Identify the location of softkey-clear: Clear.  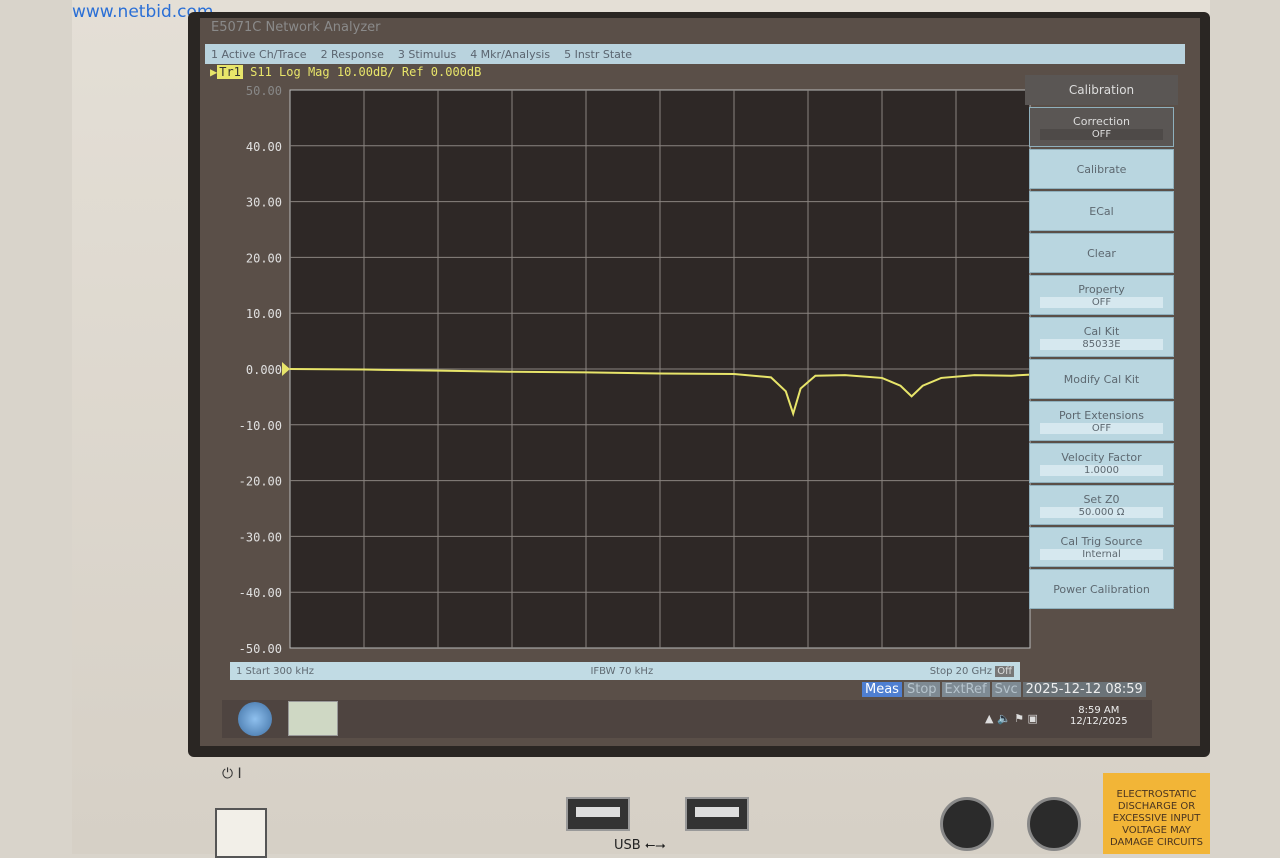
(1101, 253).